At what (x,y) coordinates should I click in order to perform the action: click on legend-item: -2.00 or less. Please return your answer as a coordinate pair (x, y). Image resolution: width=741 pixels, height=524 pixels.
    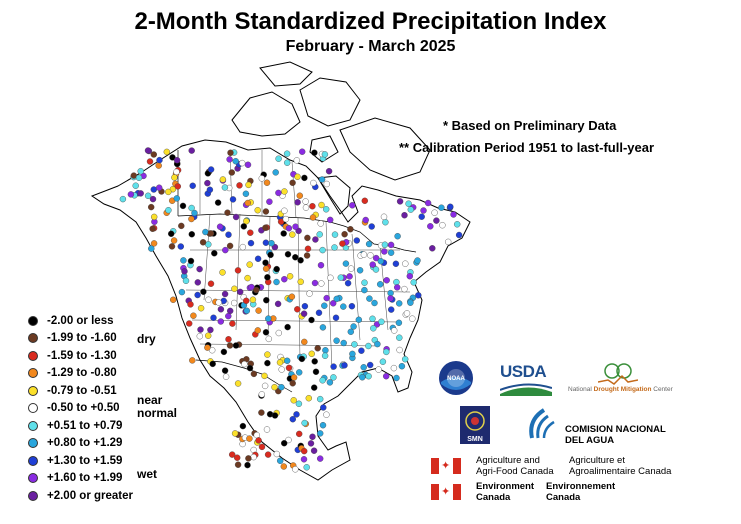
    Looking at the image, I should click on (80, 321).